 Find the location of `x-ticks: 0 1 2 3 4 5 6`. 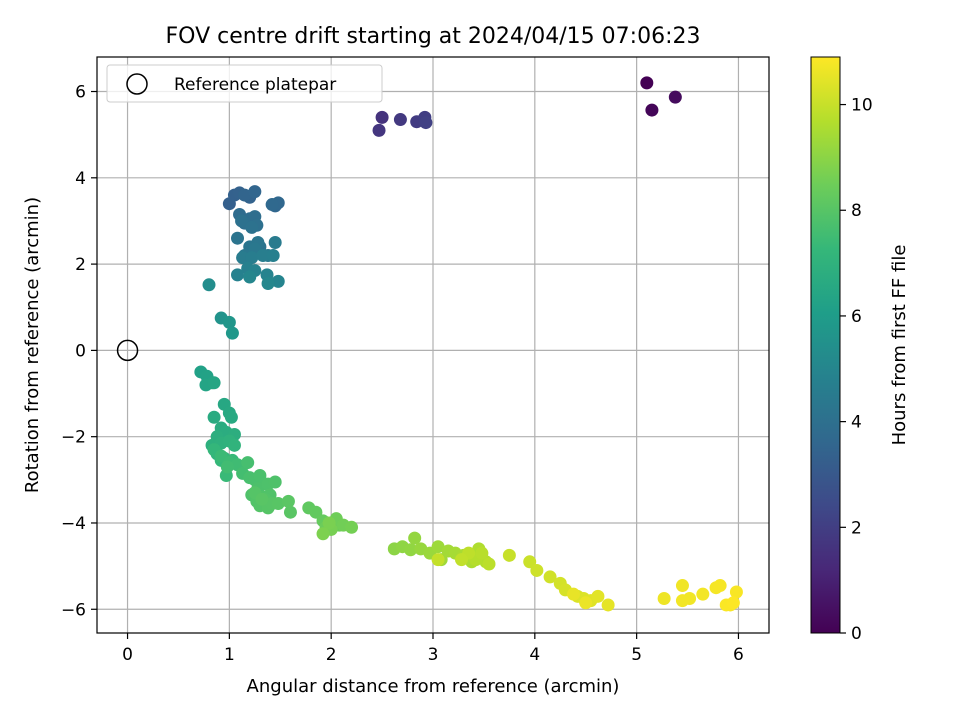

x-ticks: 0 1 2 3 4 5 6 is located at coordinates (433, 649).